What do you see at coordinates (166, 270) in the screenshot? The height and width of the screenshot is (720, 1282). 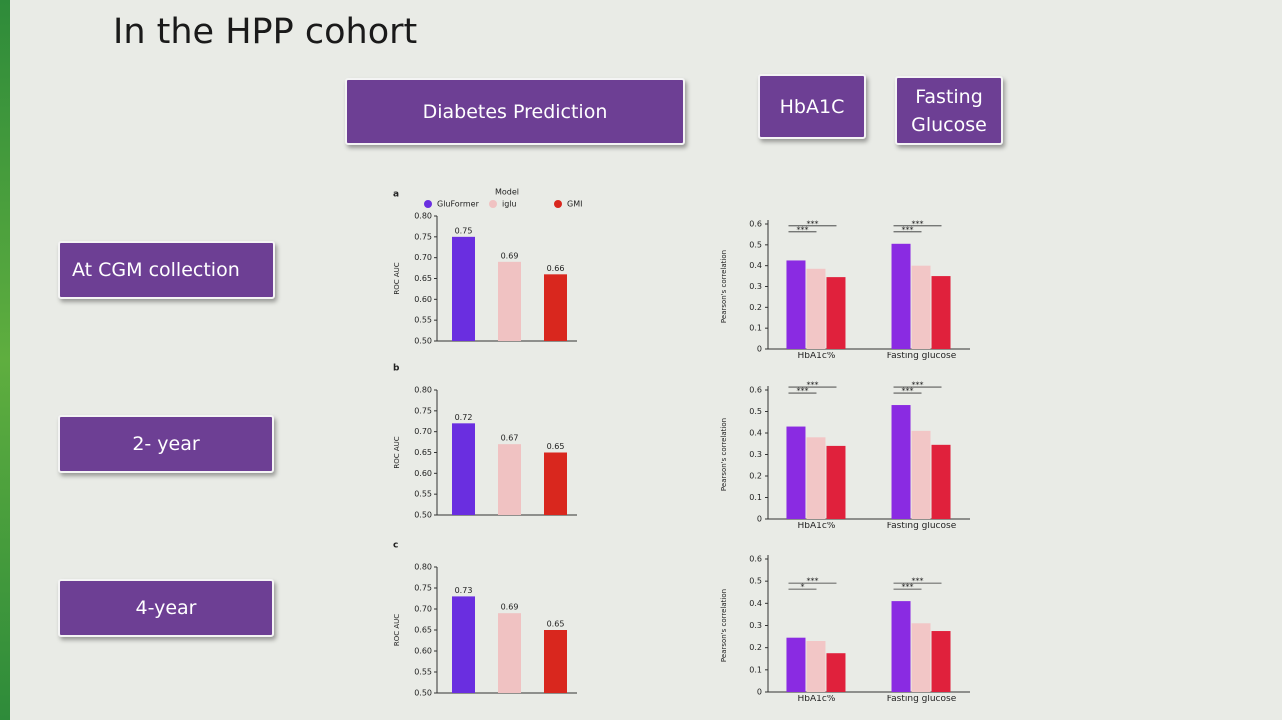 I see `row-label: At CGM collection` at bounding box center [166, 270].